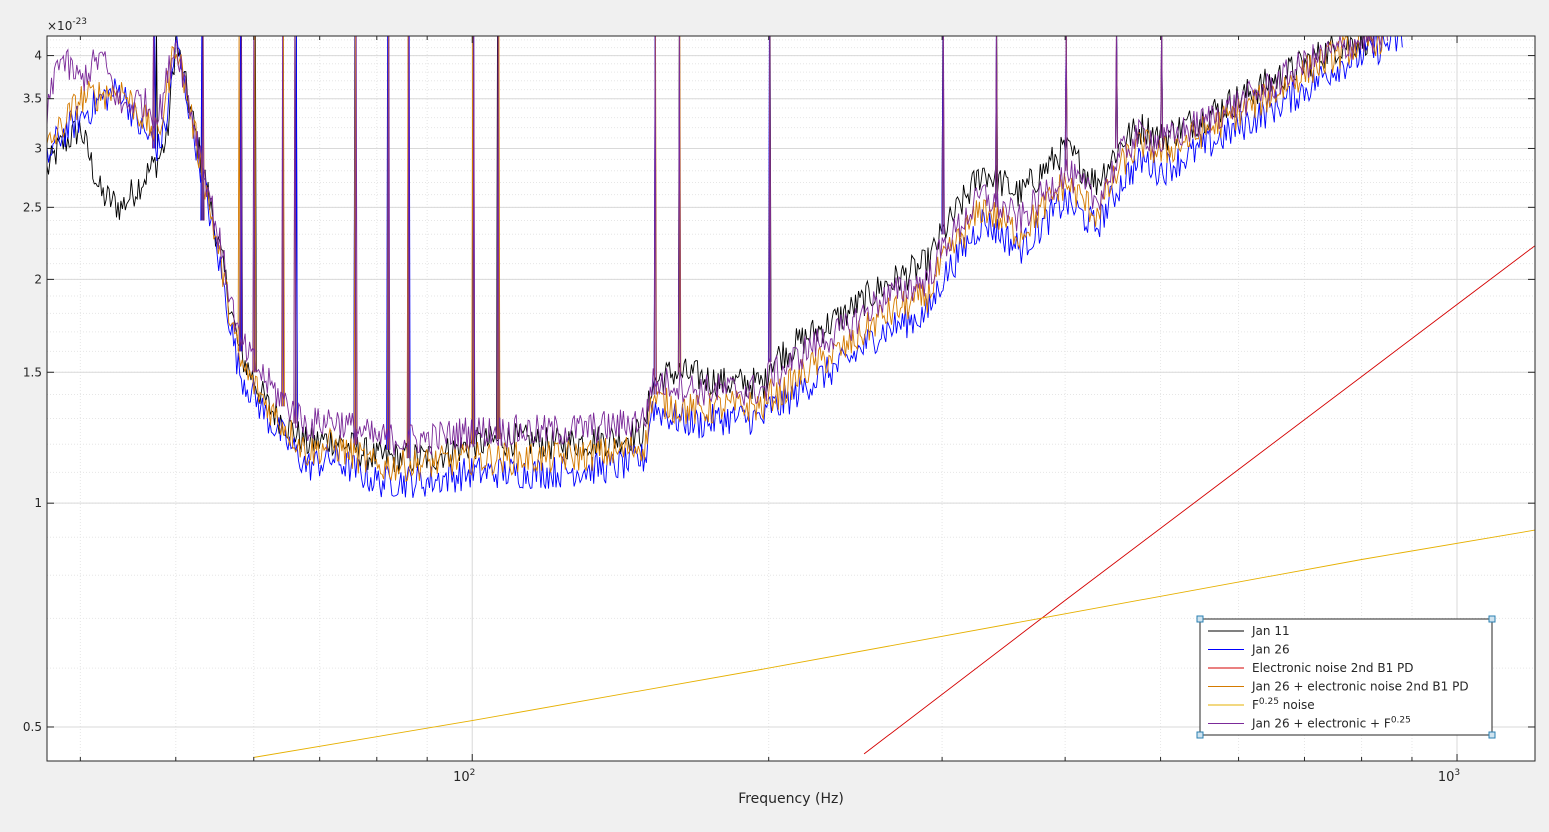 This screenshot has width=1549, height=832. Describe the element at coordinates (67, 25) in the screenshot. I see `y-exponent-label: ×10⁻²³` at that location.